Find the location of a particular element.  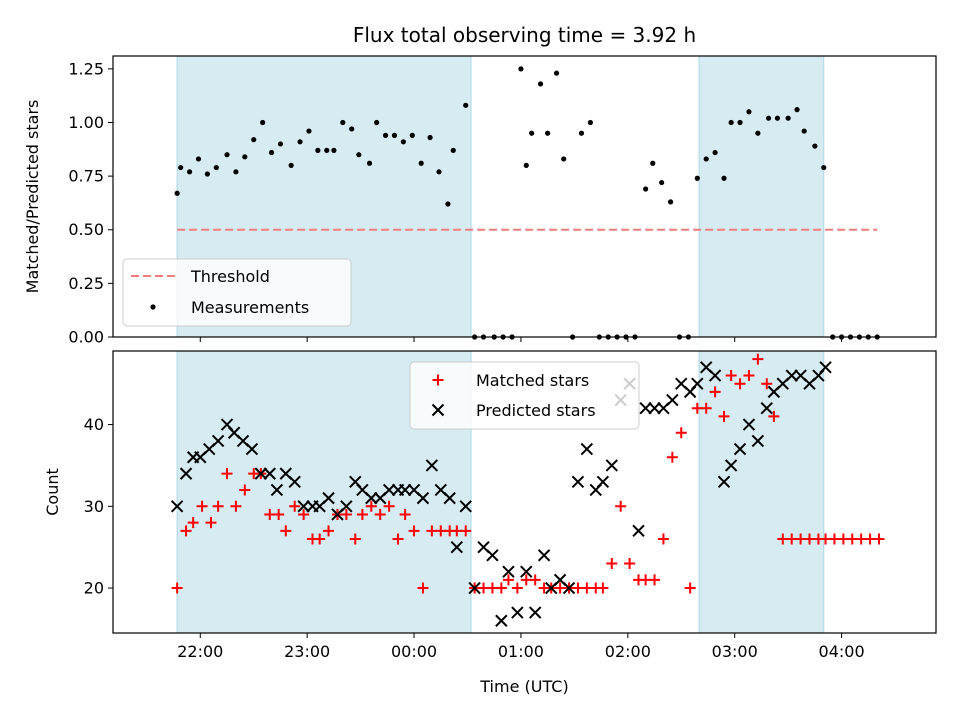

y-axis-label: Matched/Predicted stars is located at coordinates (32, 197).